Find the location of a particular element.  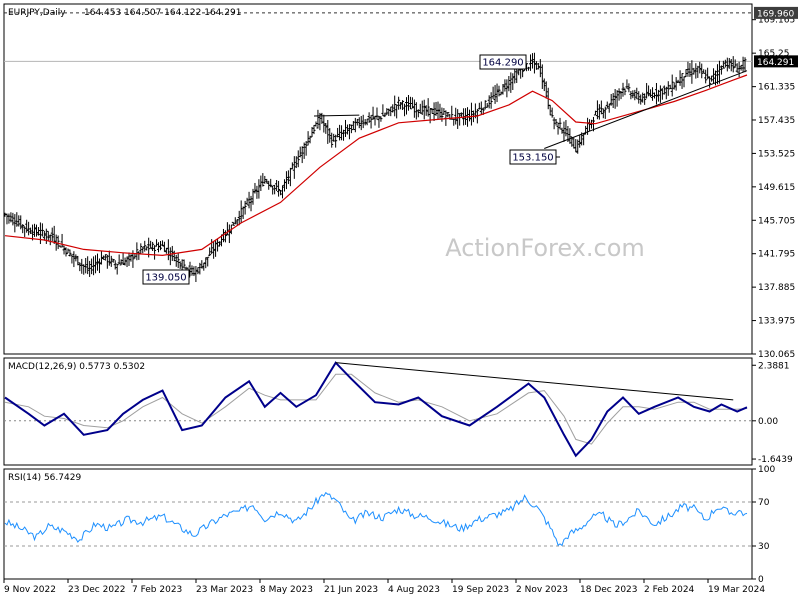

rsi-grid is located at coordinates (378, 524).